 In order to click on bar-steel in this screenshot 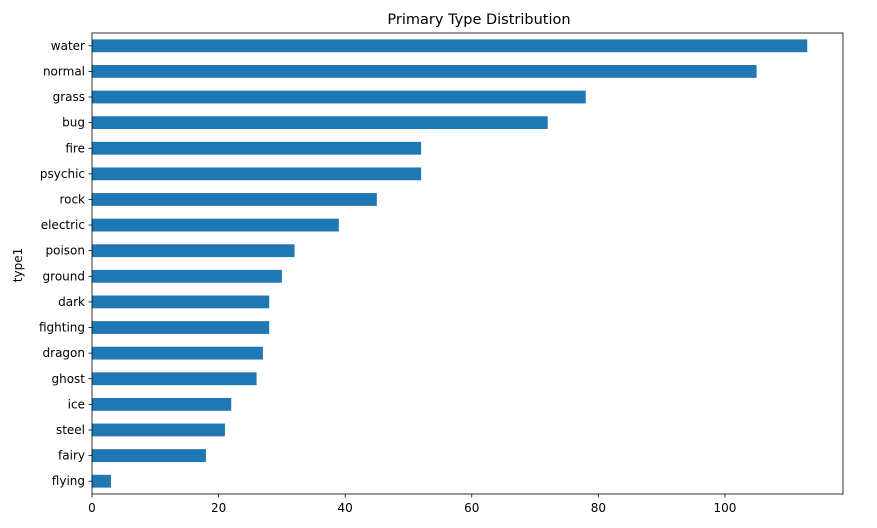, I will do `click(158, 430)`.